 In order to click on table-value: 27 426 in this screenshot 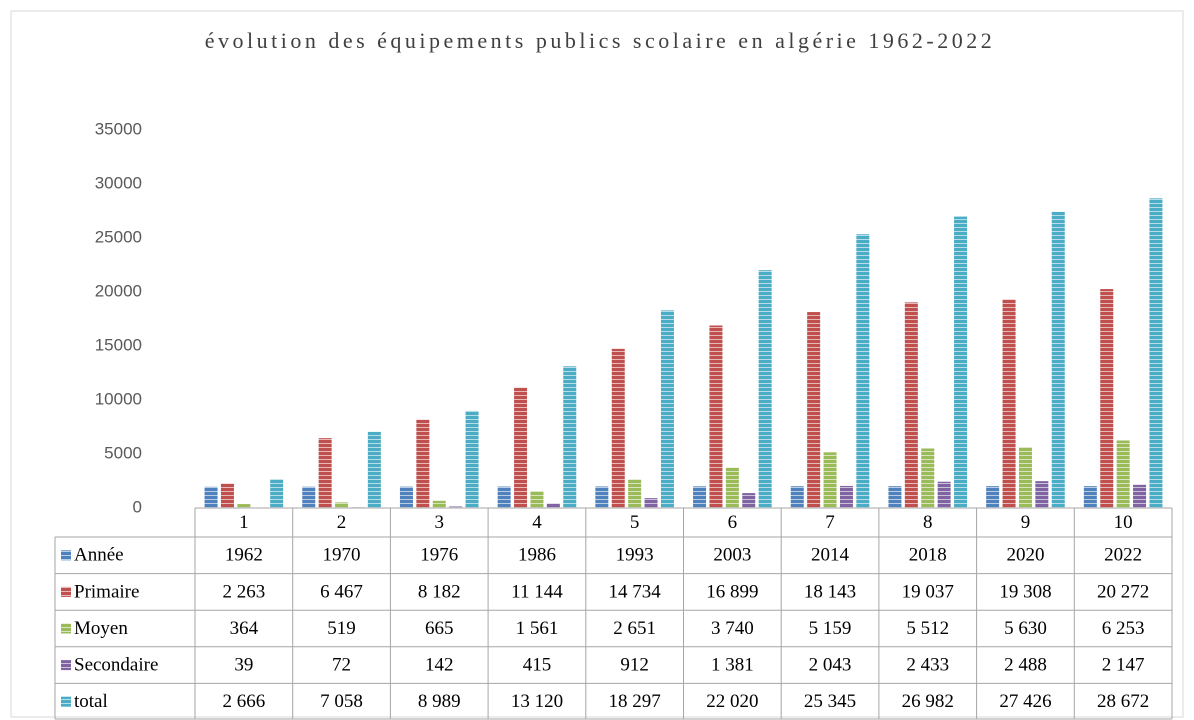, I will do `click(1025, 701)`.